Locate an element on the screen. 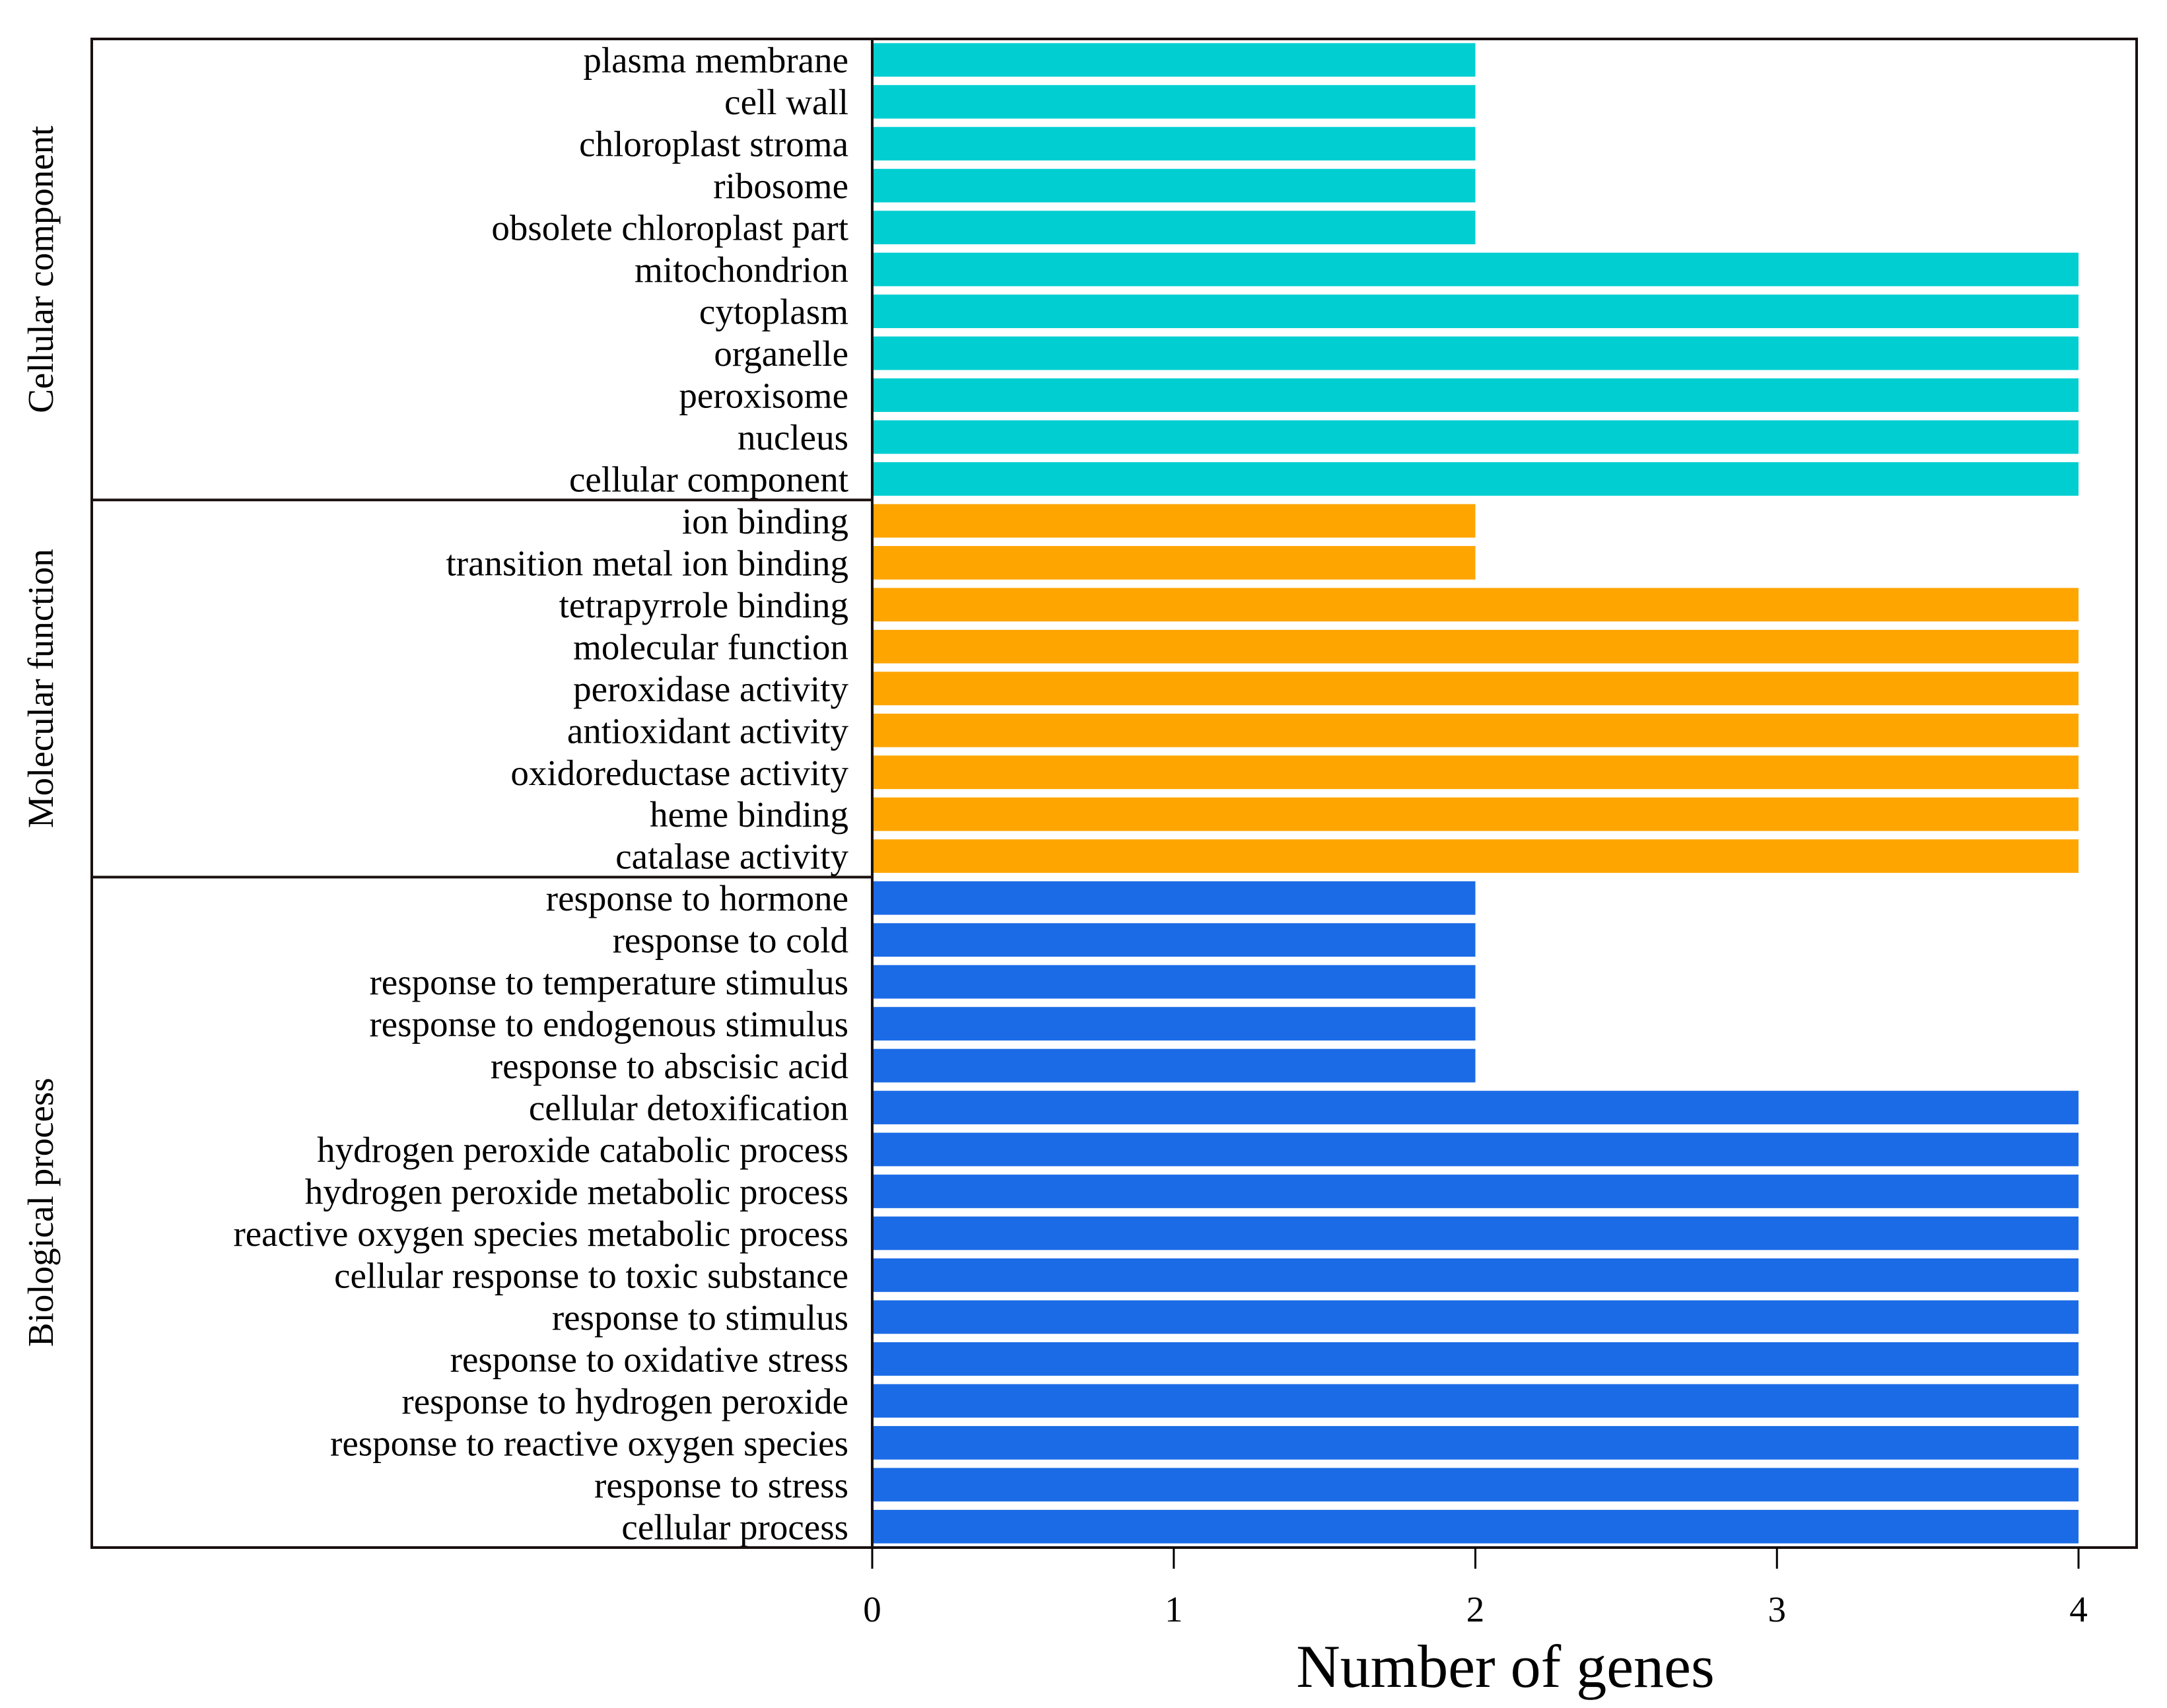 This screenshot has width=2167, height=1708. category-label: mitochondrion is located at coordinates (742, 270).